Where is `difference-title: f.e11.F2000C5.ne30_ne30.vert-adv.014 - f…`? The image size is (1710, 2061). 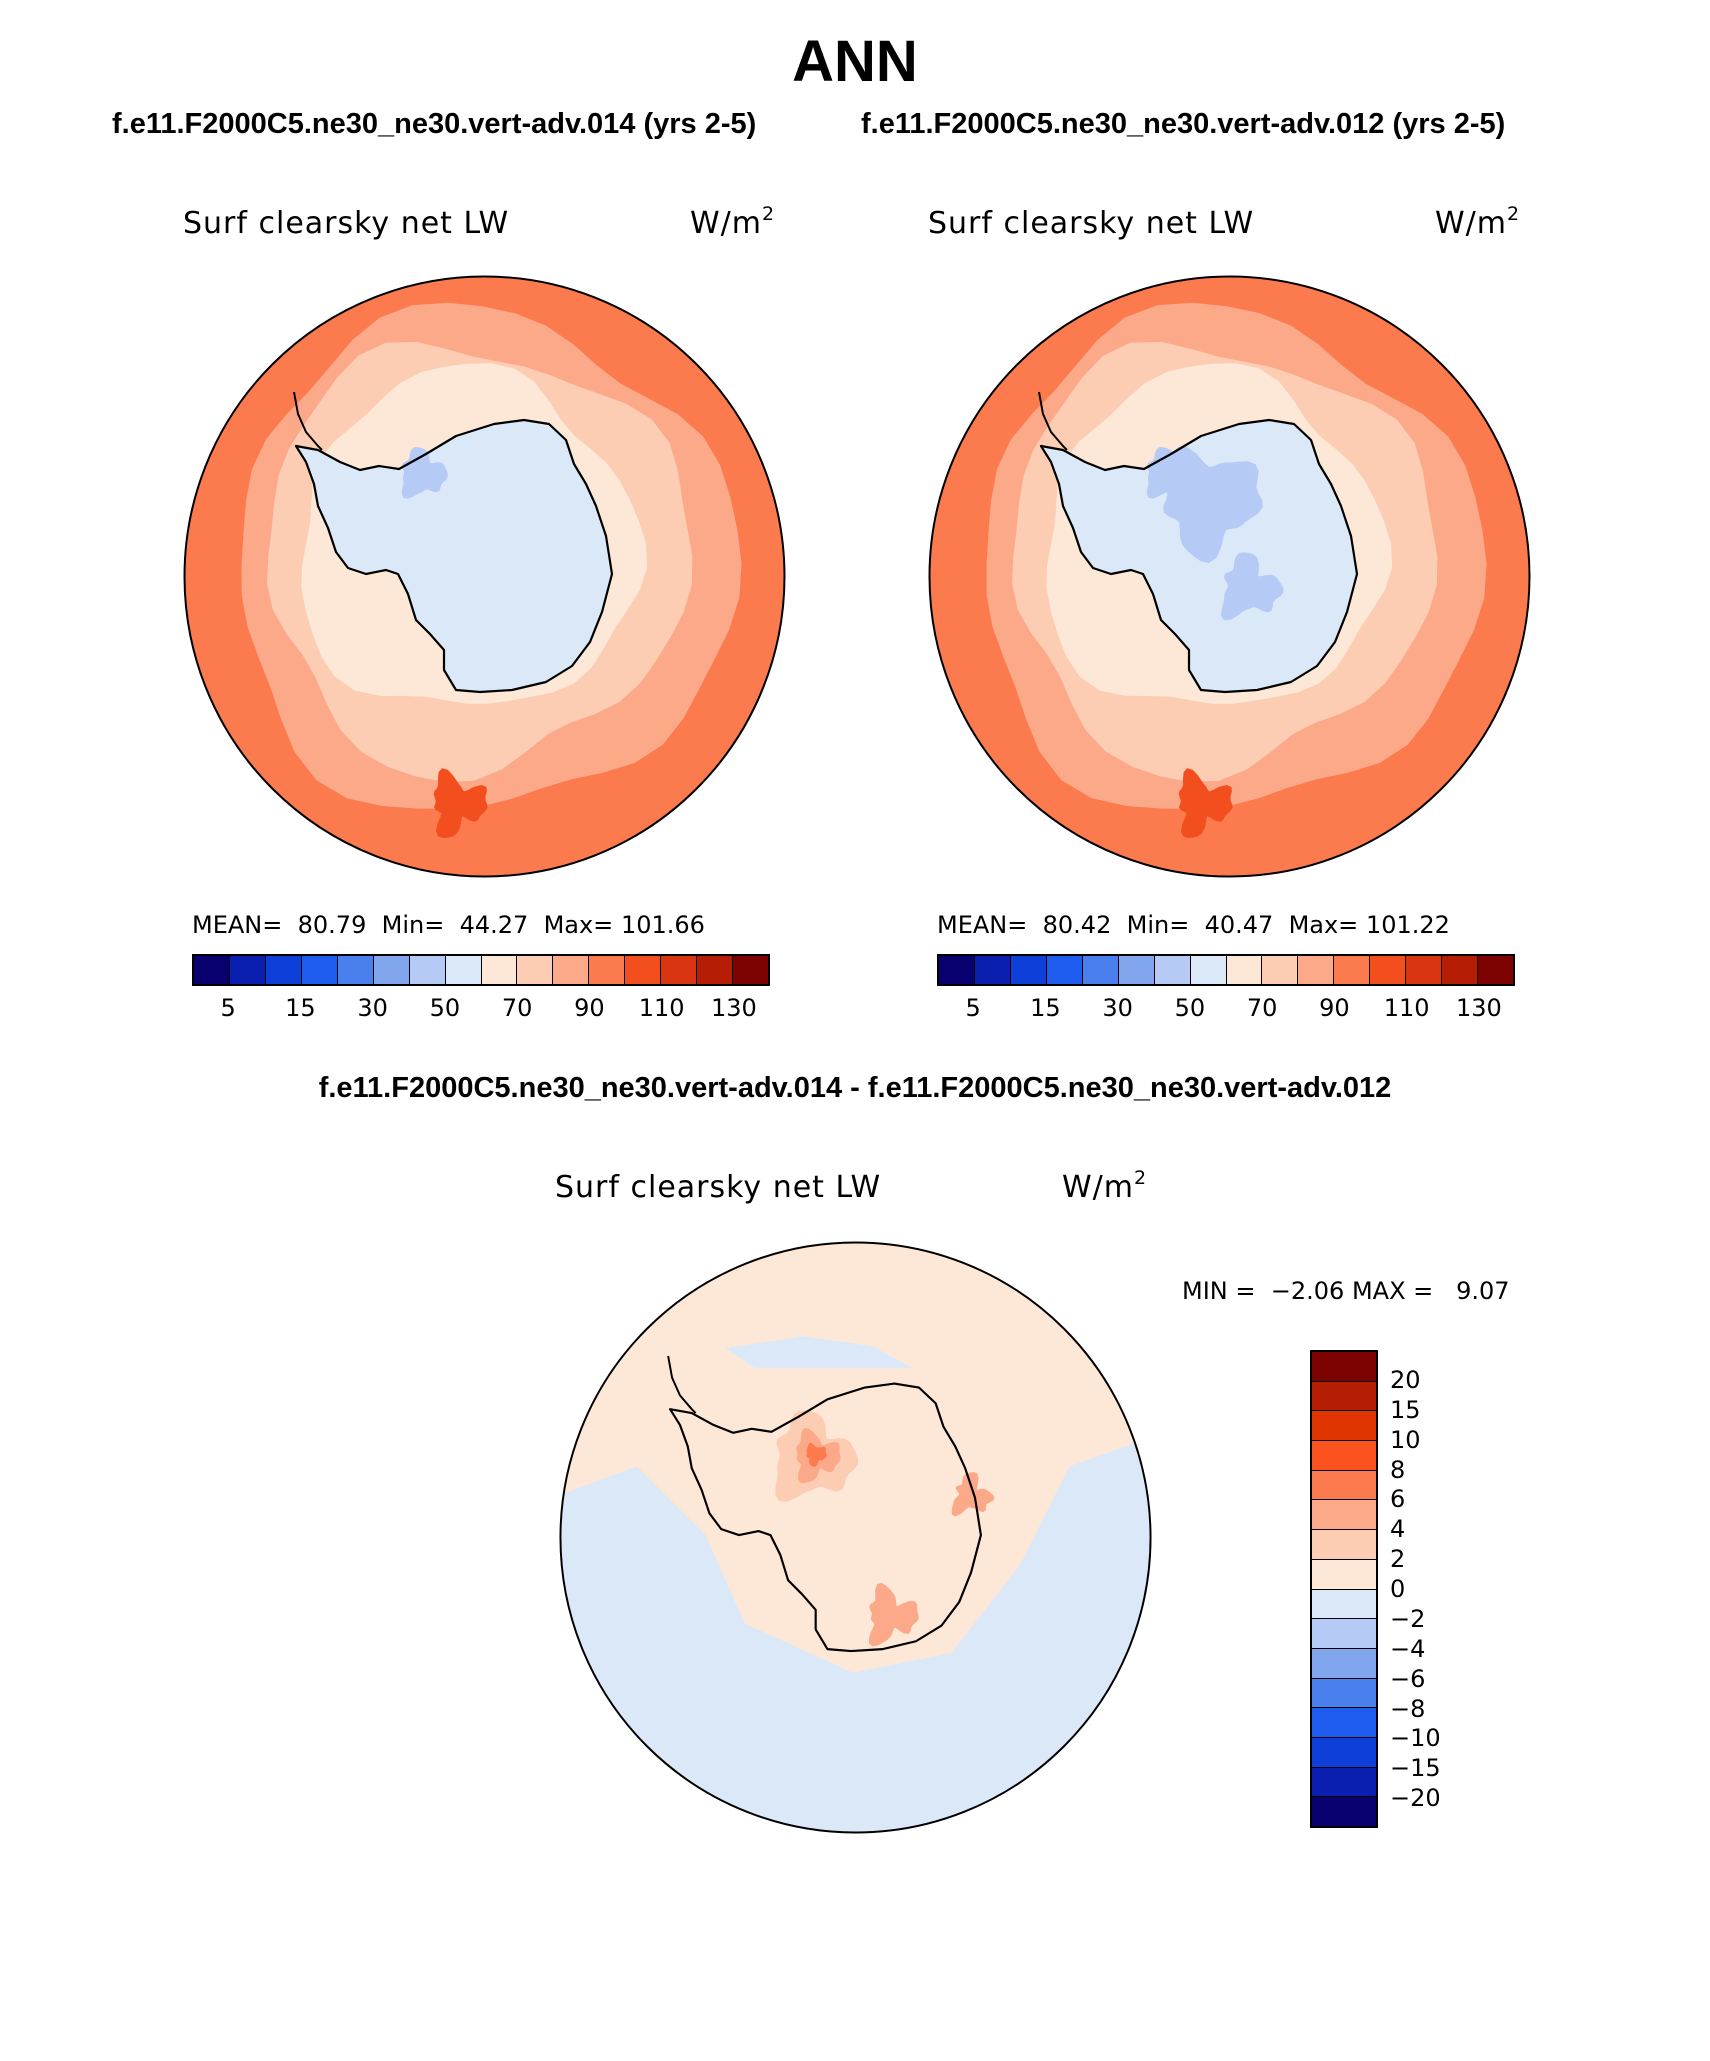
difference-title: f.e11.F2000C5.ne30_ne30.vert-adv.014 - f… is located at coordinates (855, 1088).